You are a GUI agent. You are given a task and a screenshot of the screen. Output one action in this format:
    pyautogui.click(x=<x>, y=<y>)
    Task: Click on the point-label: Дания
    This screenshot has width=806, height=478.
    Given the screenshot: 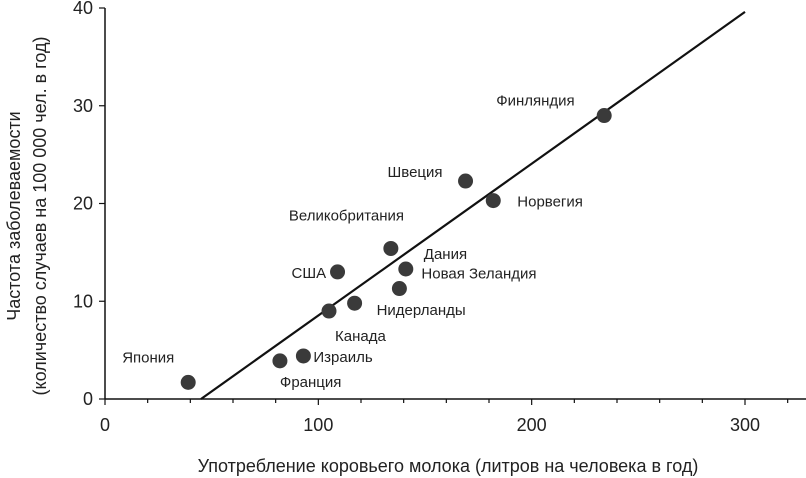 What is the action you would take?
    pyautogui.click(x=445, y=254)
    